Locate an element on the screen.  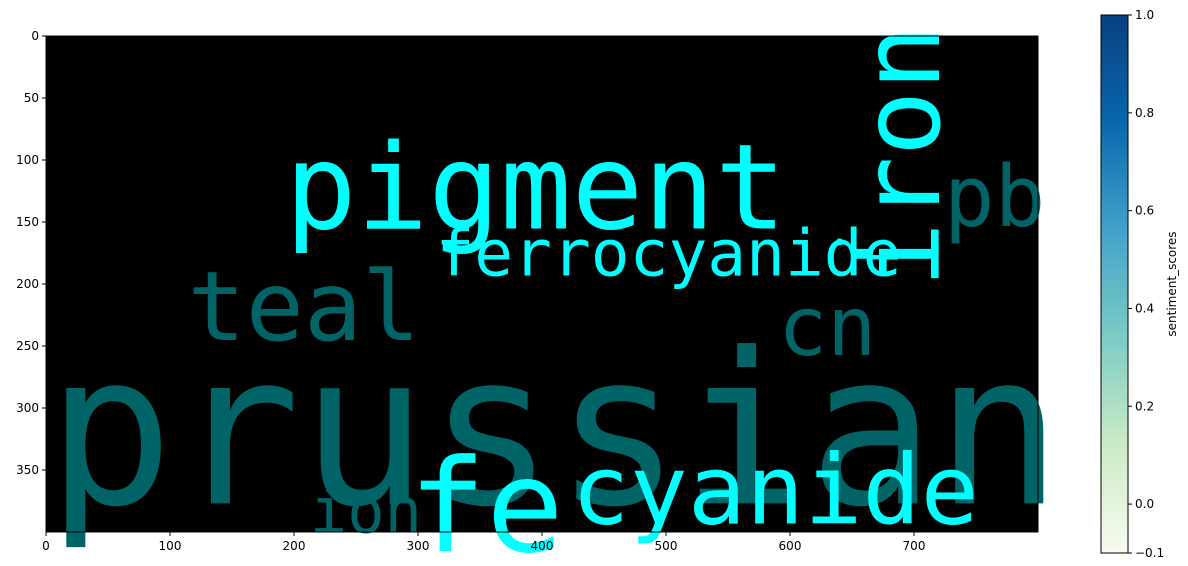
colorbar-tick-label: 0.0 is located at coordinates (1144, 504).